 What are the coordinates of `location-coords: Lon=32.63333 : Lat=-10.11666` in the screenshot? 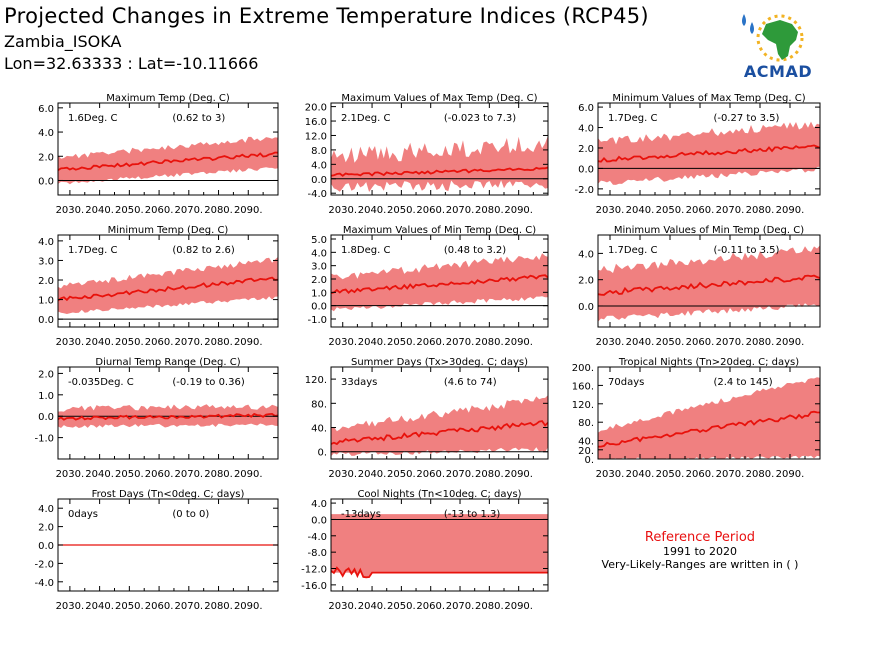 It's located at (131, 63).